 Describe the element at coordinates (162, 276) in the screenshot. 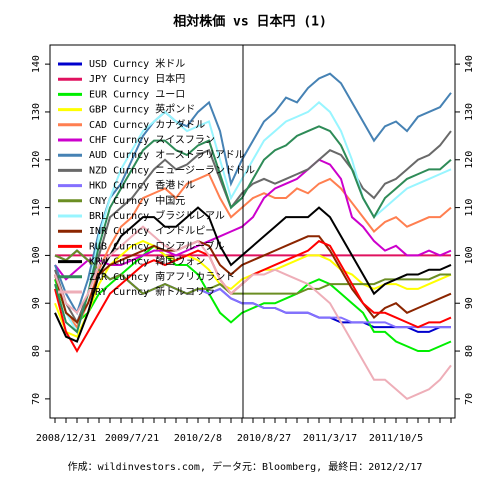

I see `legend-label: ZAR Curncy 南アフリカランド` at that location.